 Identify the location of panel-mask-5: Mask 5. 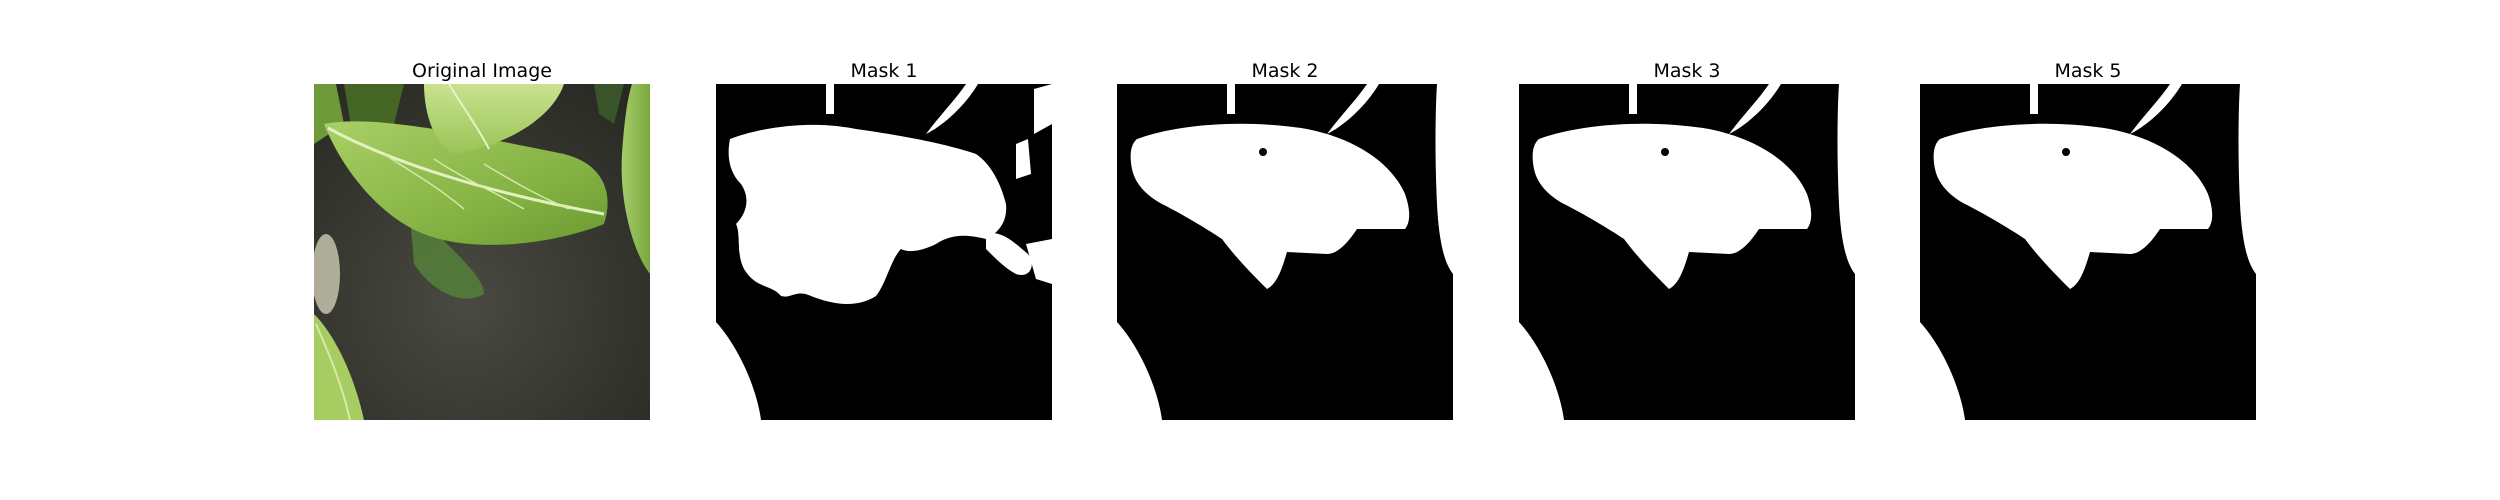
(2088, 250).